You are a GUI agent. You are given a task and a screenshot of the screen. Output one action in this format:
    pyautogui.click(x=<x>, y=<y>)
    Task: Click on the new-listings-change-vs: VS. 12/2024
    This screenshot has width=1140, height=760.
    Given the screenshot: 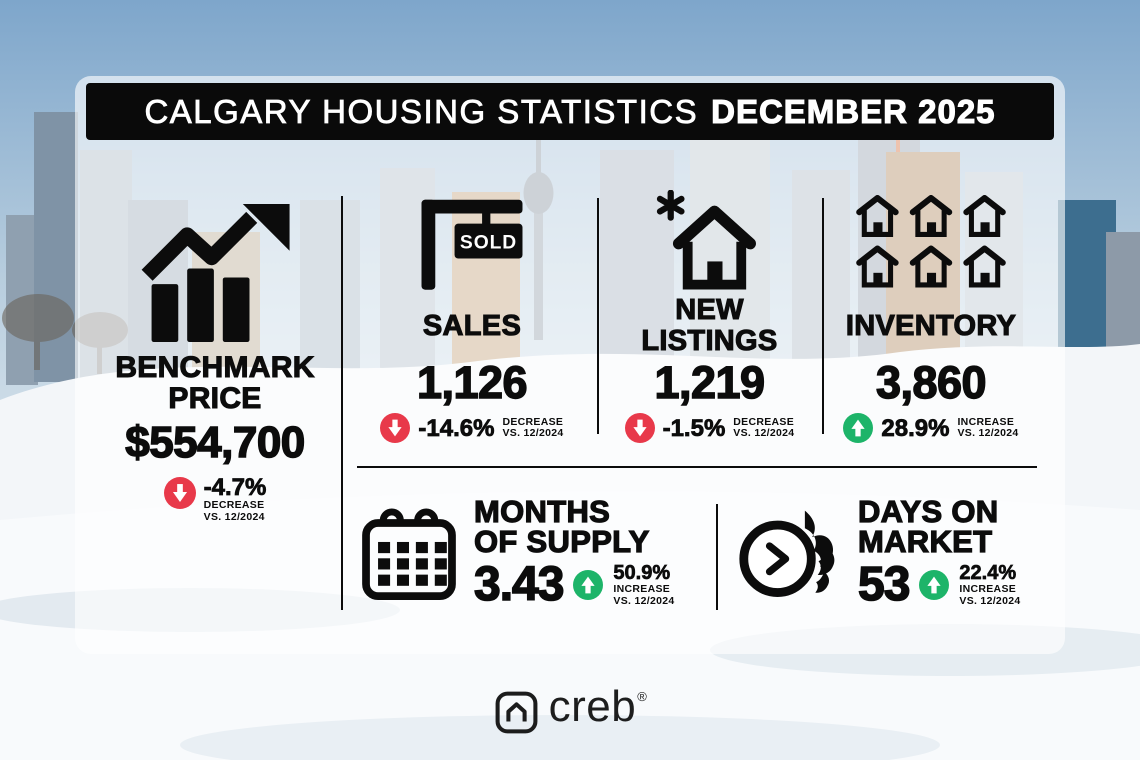 What is the action you would take?
    pyautogui.click(x=764, y=433)
    